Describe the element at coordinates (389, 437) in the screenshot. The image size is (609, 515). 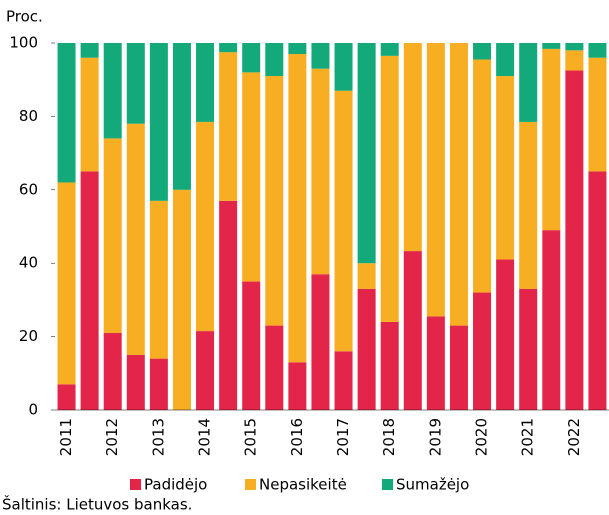
I see `x-tick-label: 2018` at that location.